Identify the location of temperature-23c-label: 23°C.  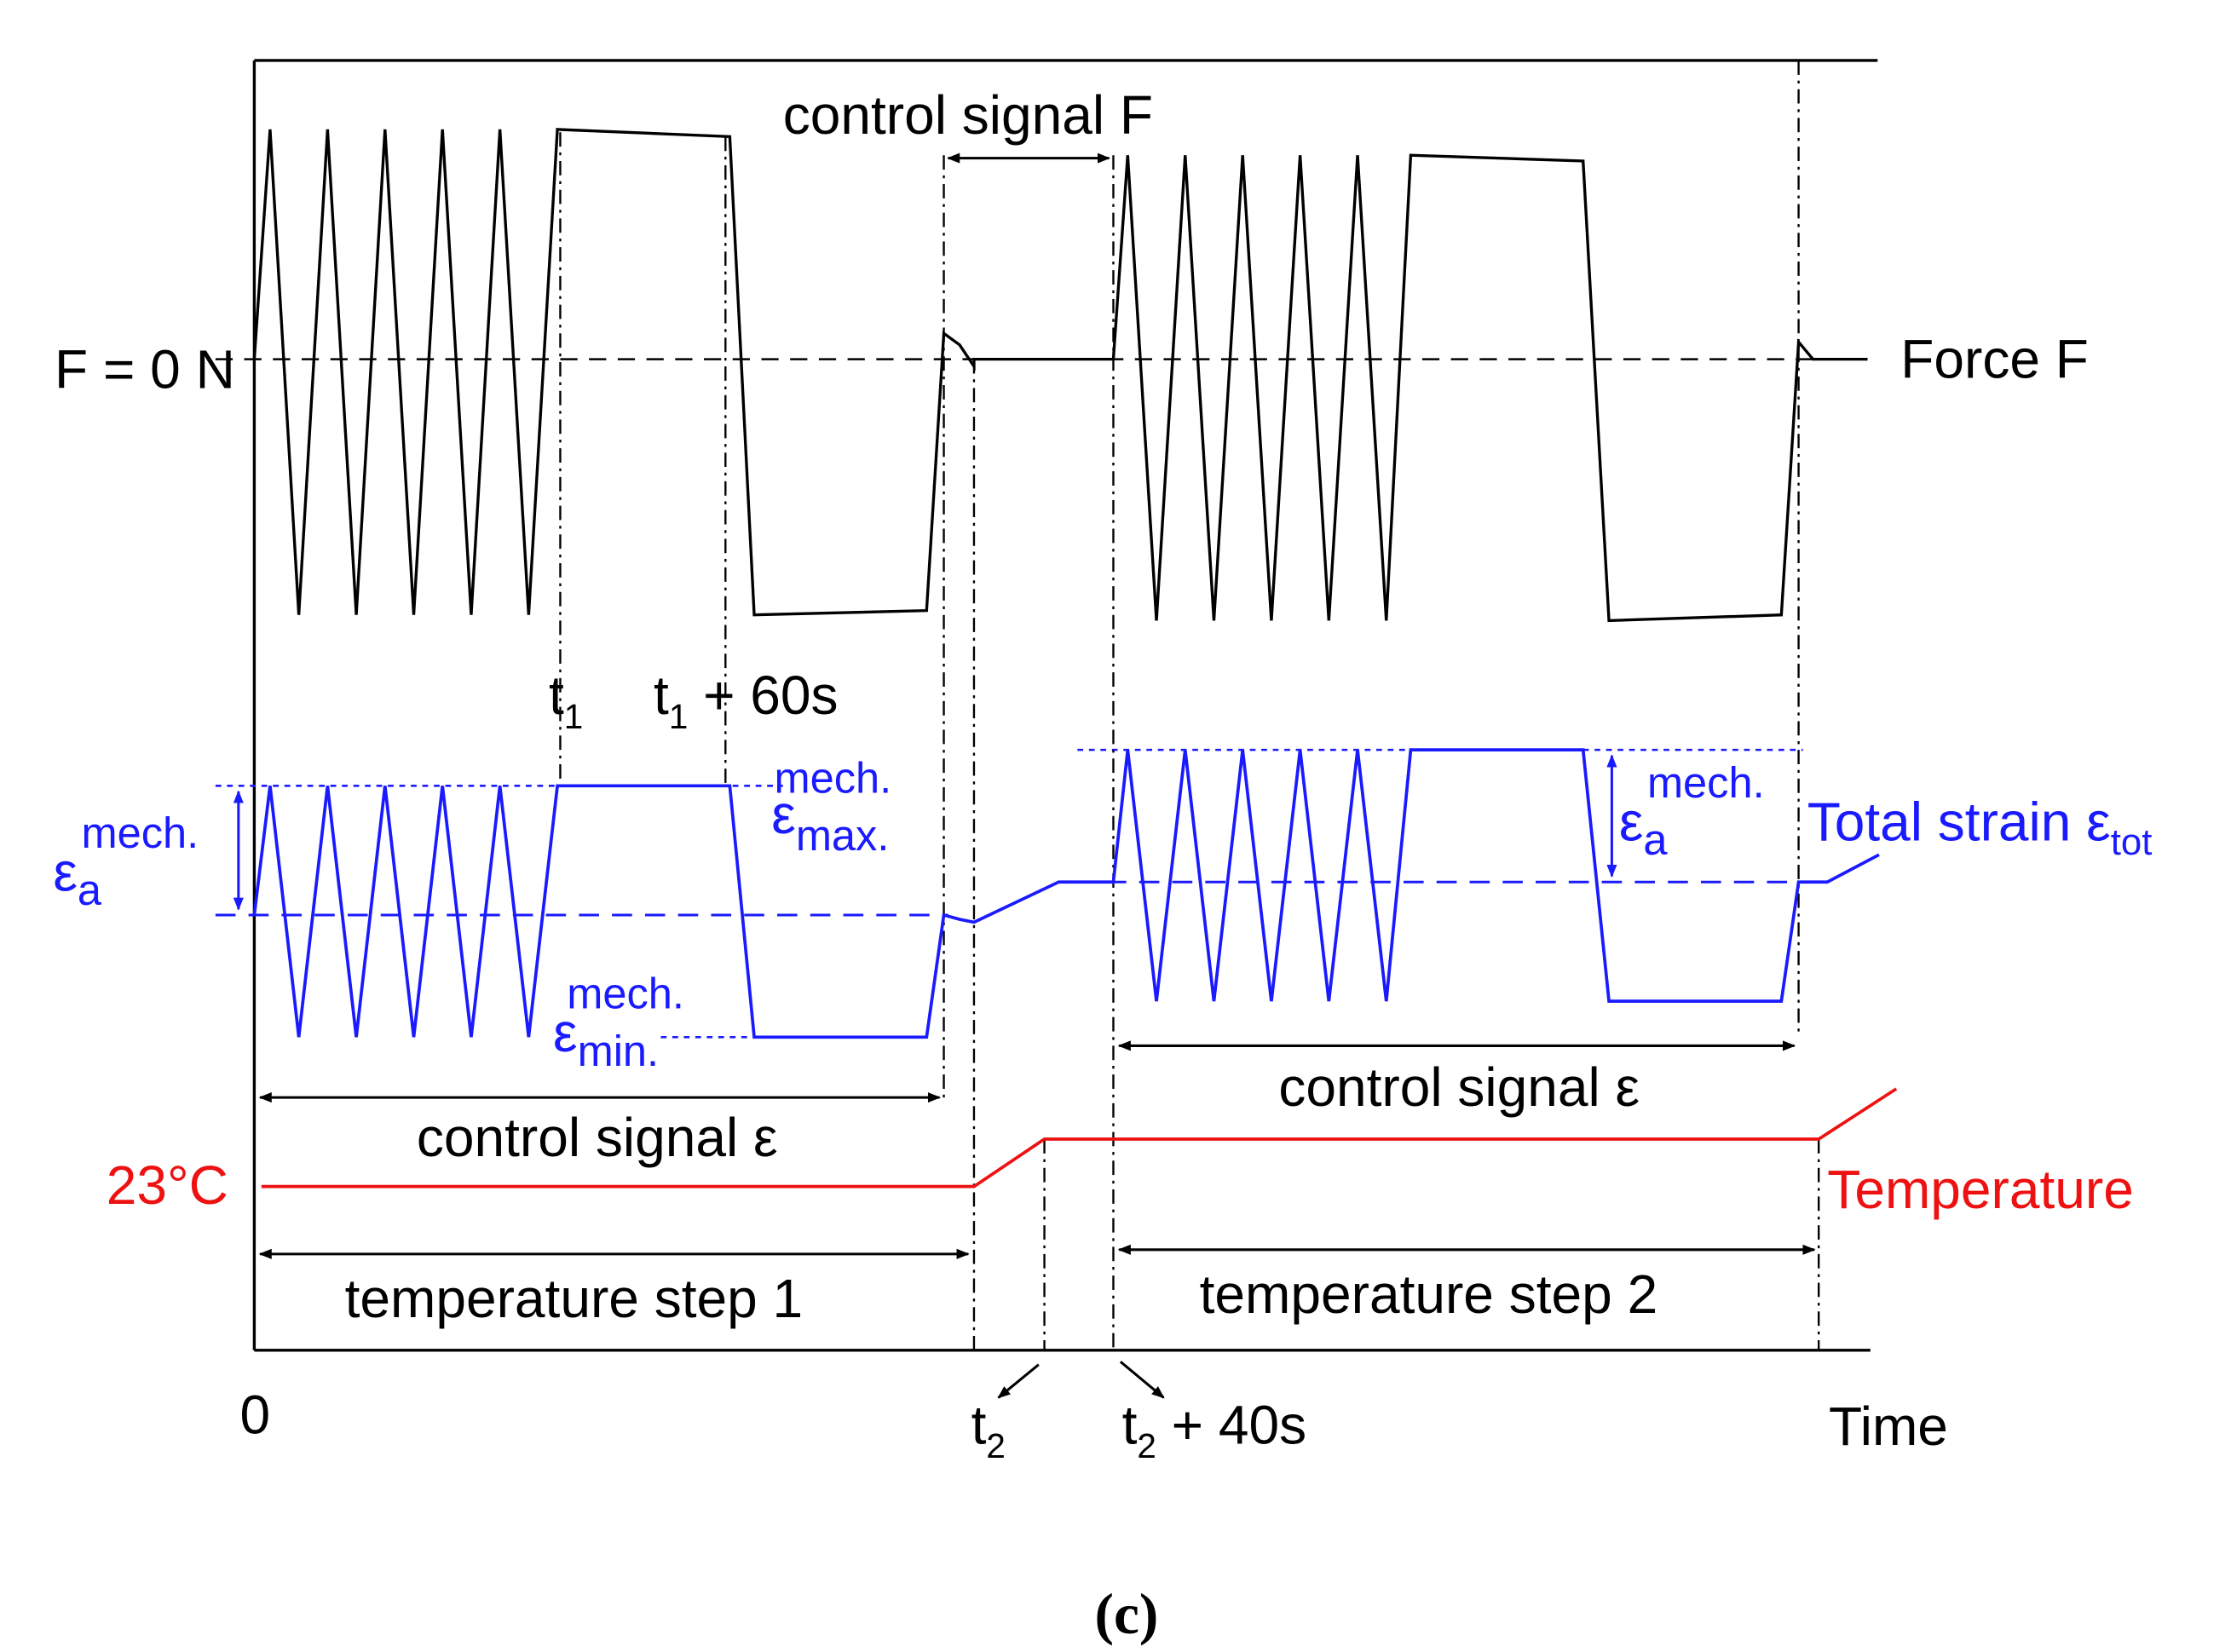
(167, 1185).